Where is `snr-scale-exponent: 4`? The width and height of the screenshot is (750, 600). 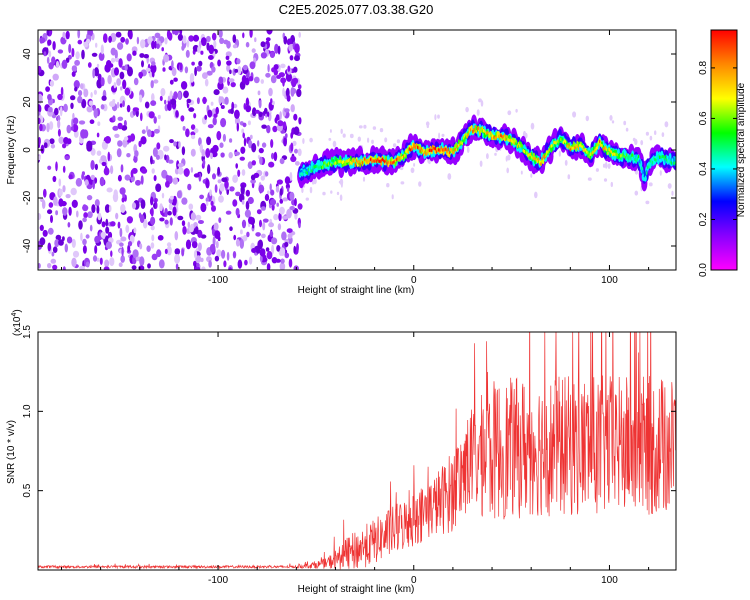 snr-scale-exponent: 4 is located at coordinates (14, 315).